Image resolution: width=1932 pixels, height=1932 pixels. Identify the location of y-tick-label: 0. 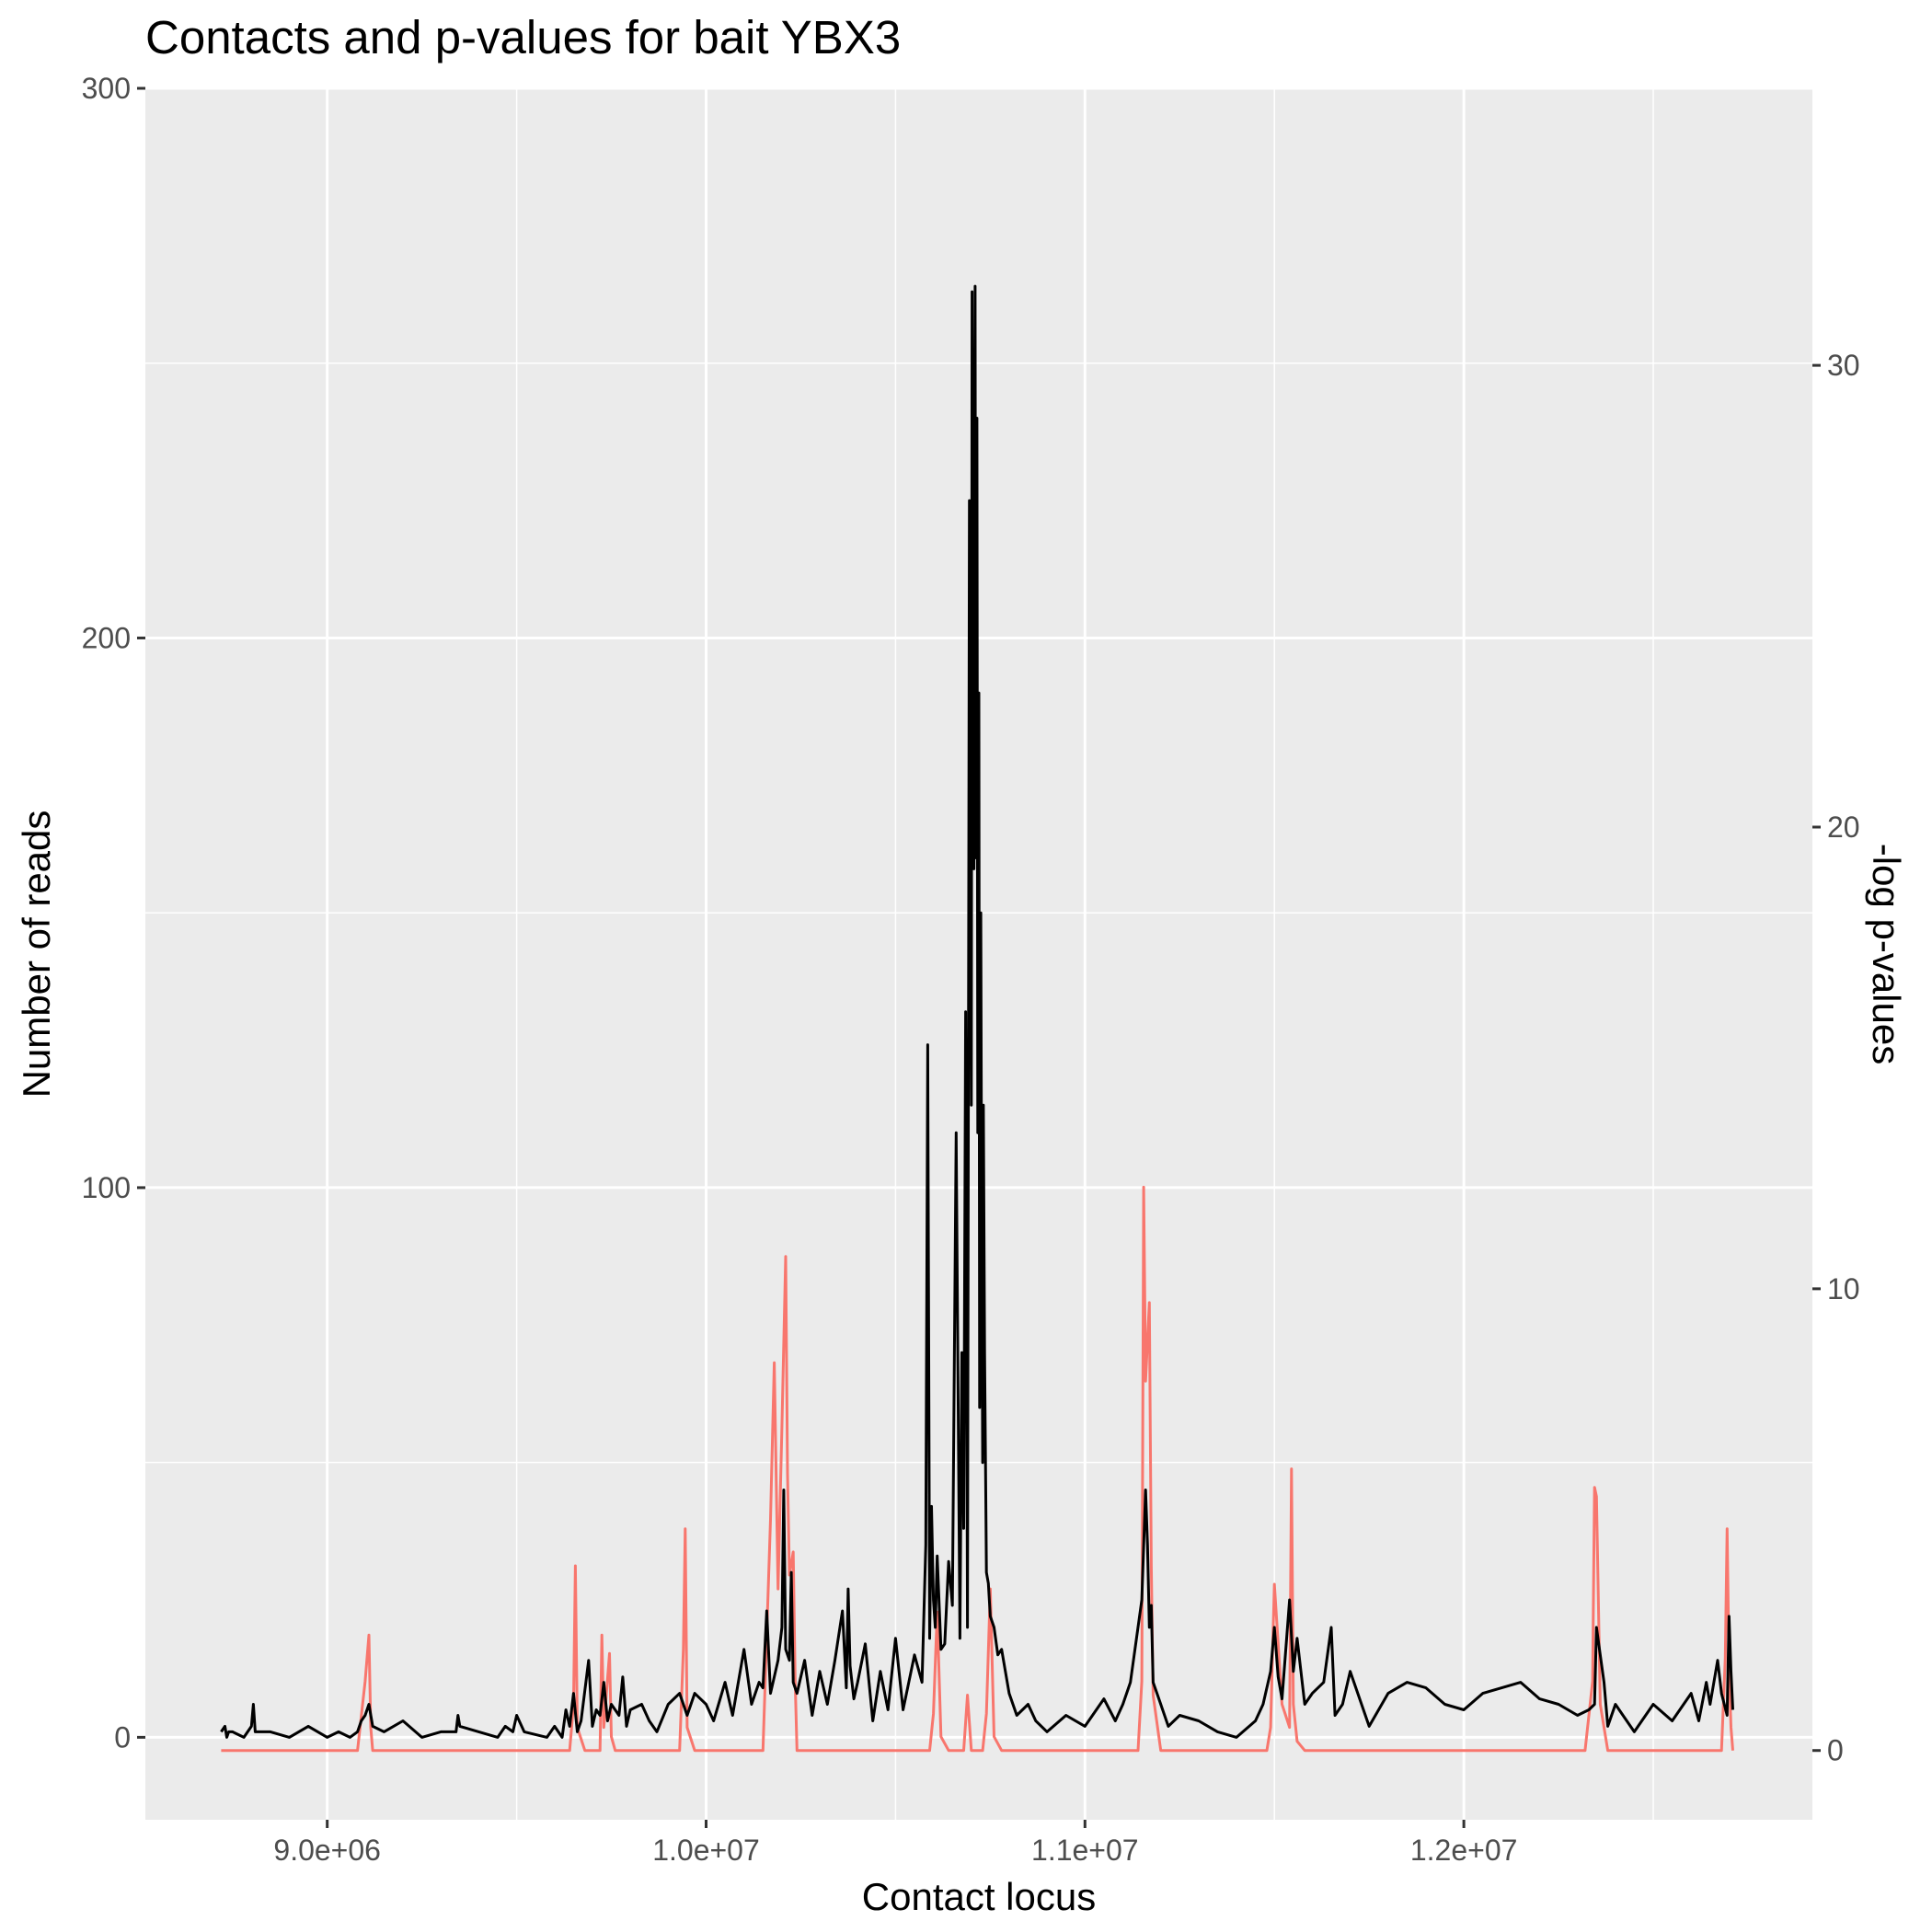
(122, 1737).